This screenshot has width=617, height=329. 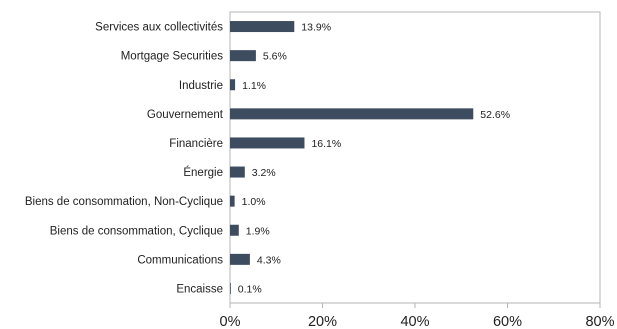 I want to click on category-label: Gouvernement, so click(x=185, y=115).